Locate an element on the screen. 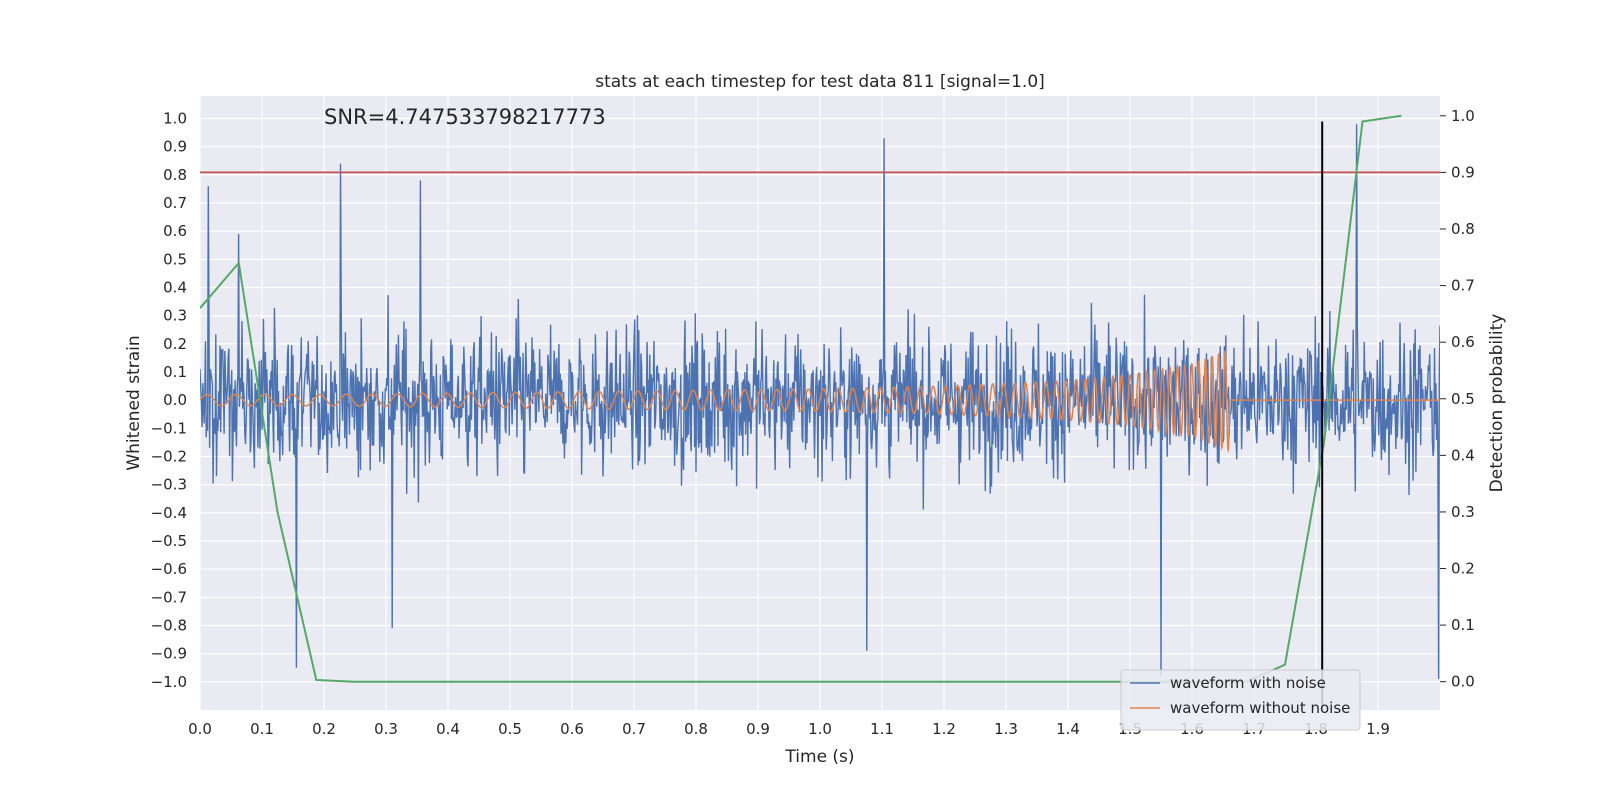 The image size is (1600, 800). x-tick-label: 0.1 is located at coordinates (262, 729).